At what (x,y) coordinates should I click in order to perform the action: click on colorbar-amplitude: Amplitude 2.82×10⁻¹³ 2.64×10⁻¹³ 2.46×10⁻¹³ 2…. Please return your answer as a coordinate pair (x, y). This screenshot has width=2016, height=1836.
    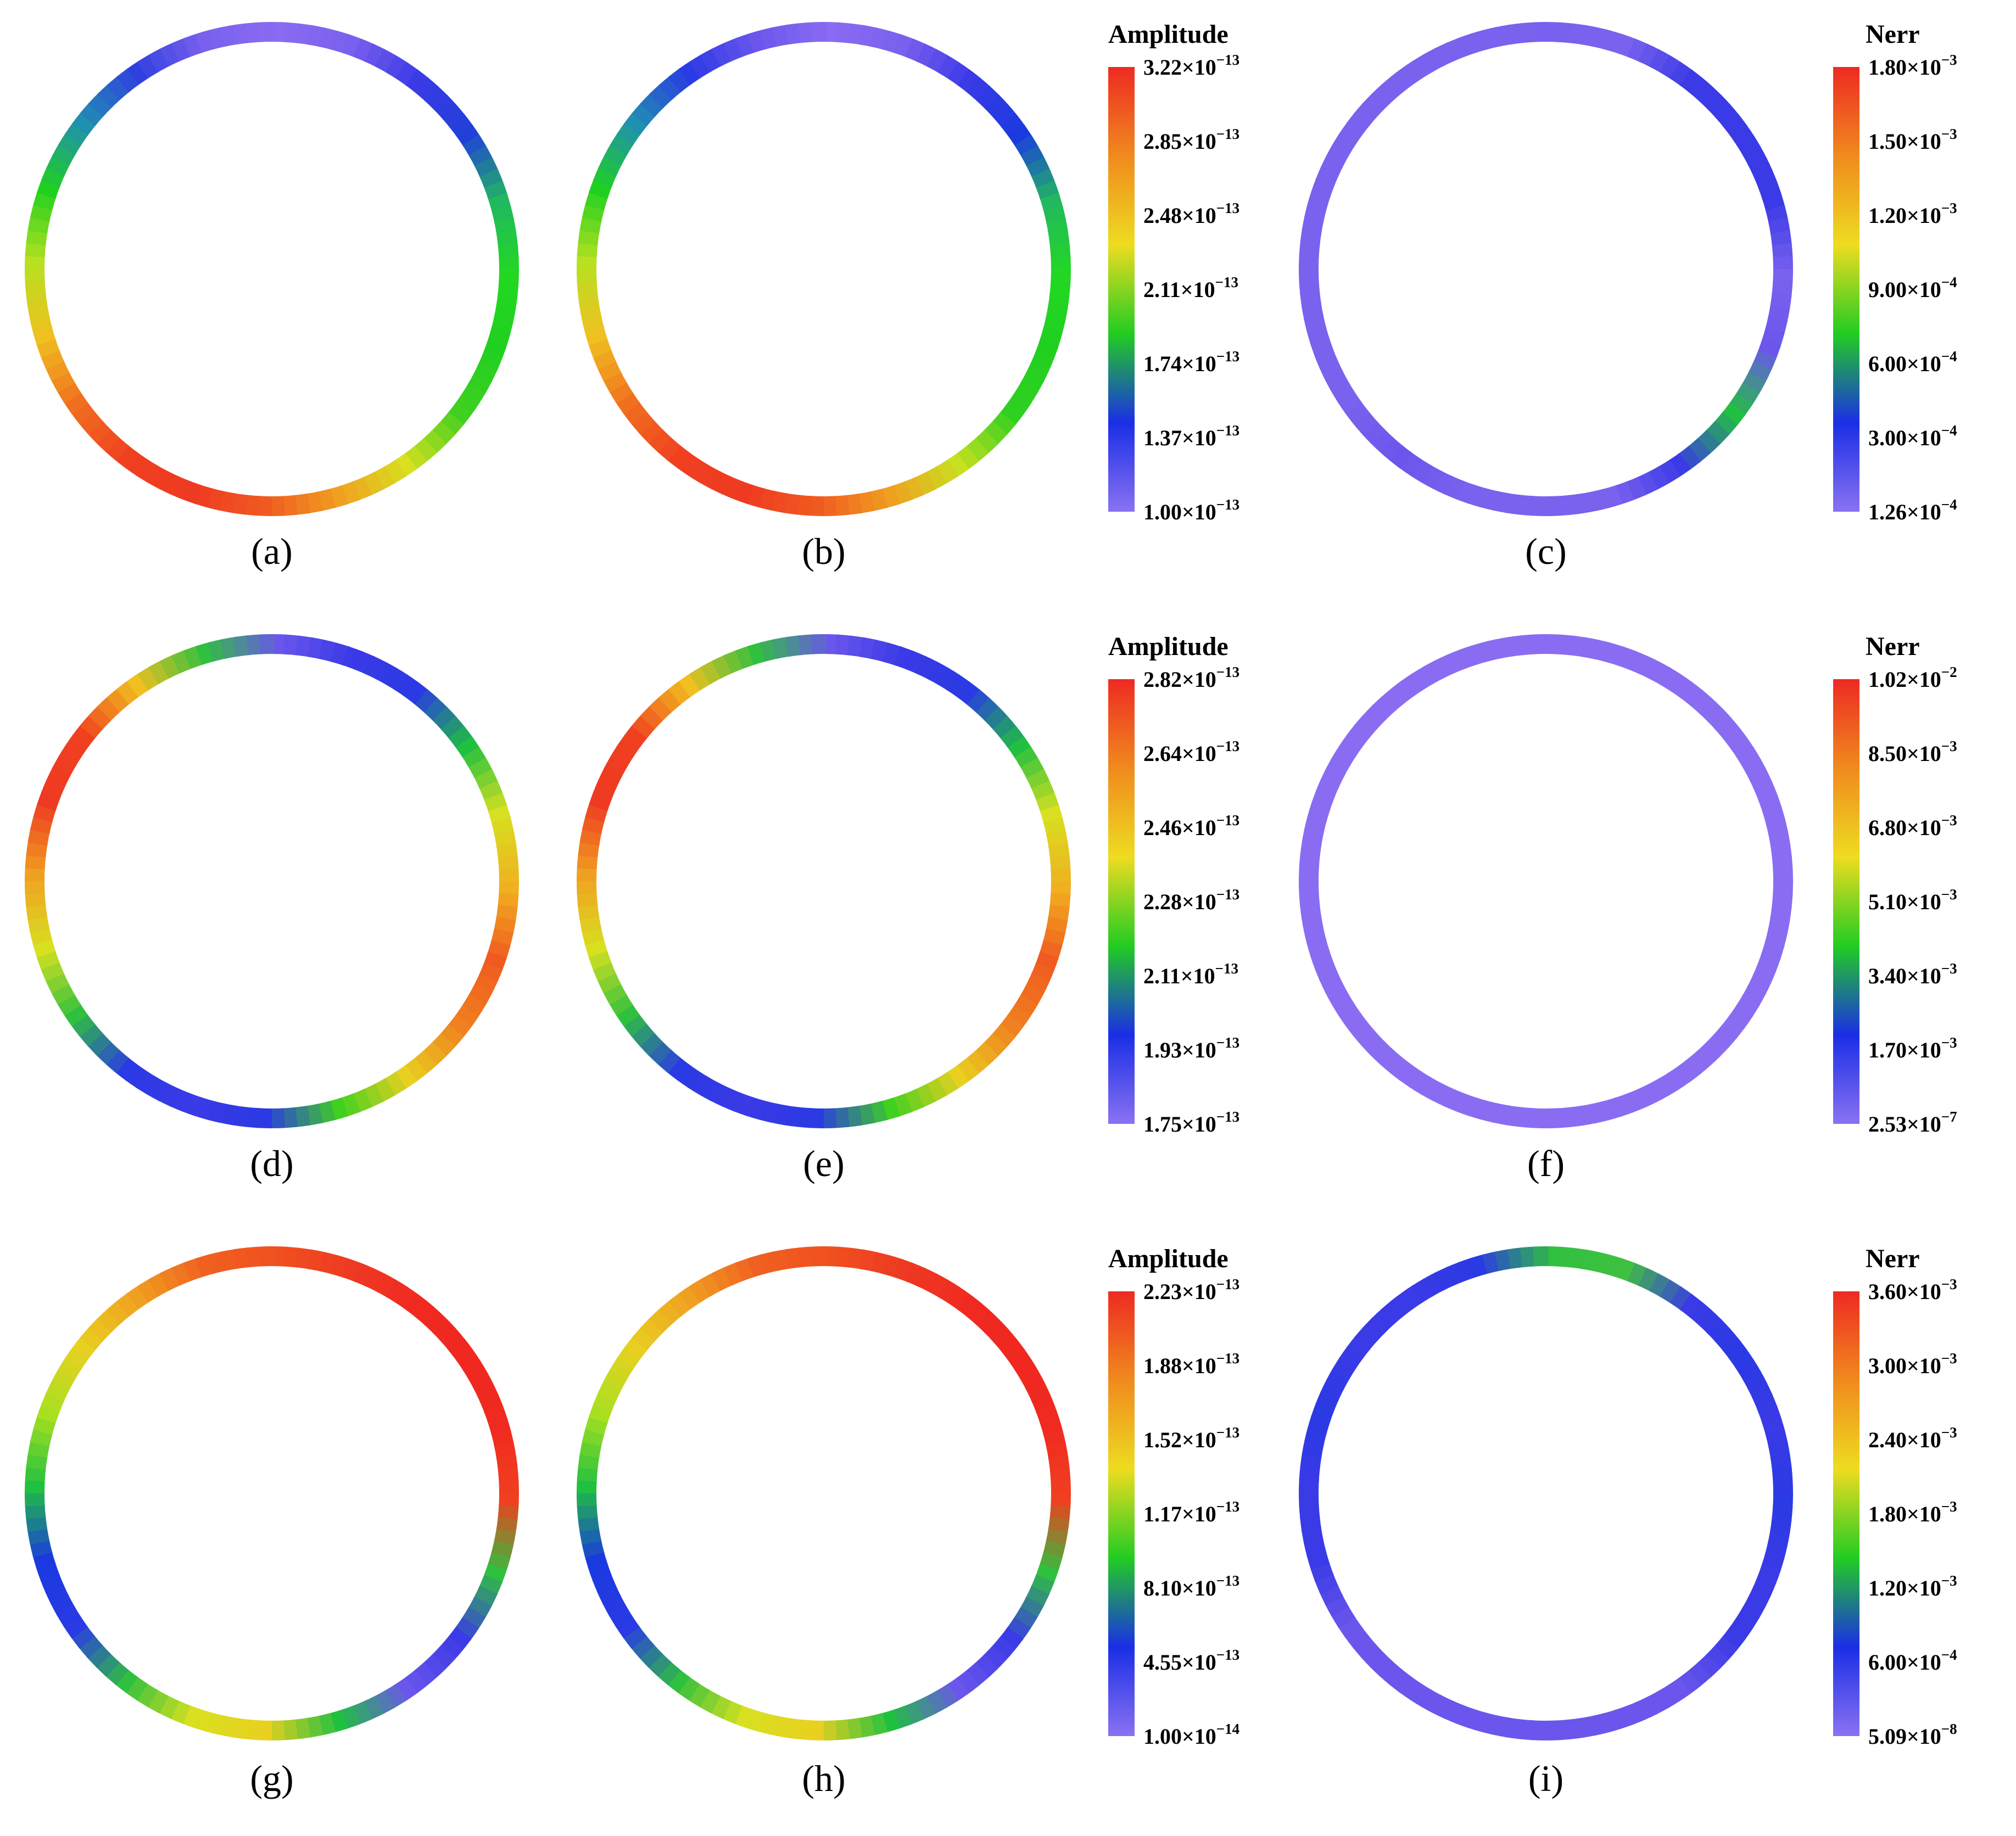
    Looking at the image, I should click on (1173, 884).